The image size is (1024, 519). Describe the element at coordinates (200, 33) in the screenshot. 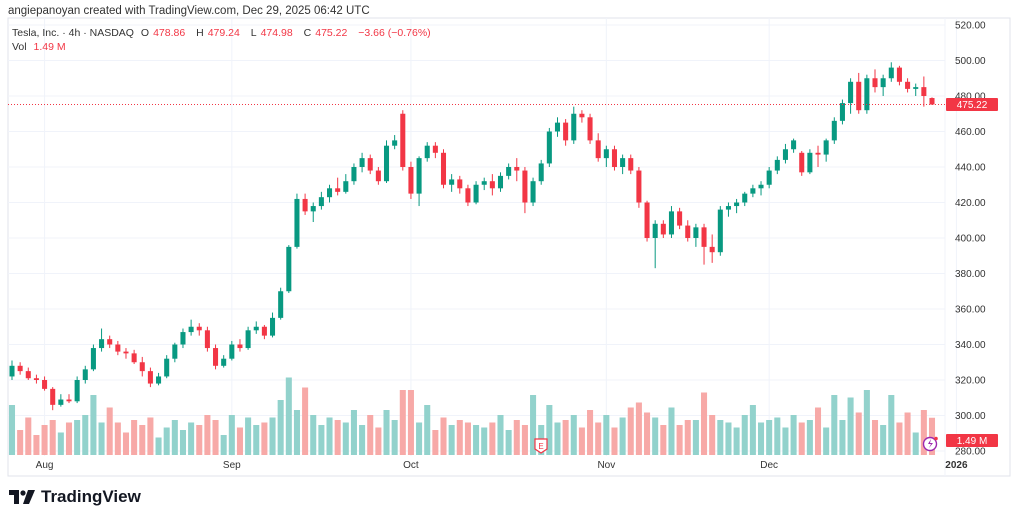

I see `high-label: H` at that location.